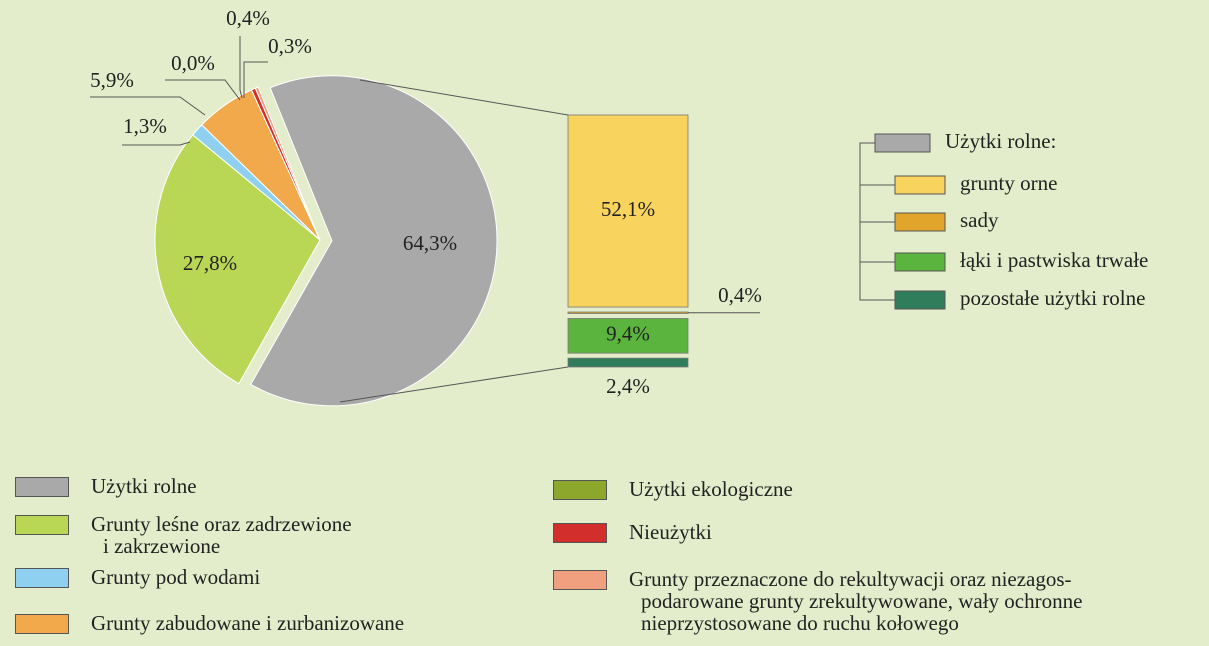 This screenshot has height=646, width=1209. I want to click on bar-label: 9,4%, so click(628, 334).